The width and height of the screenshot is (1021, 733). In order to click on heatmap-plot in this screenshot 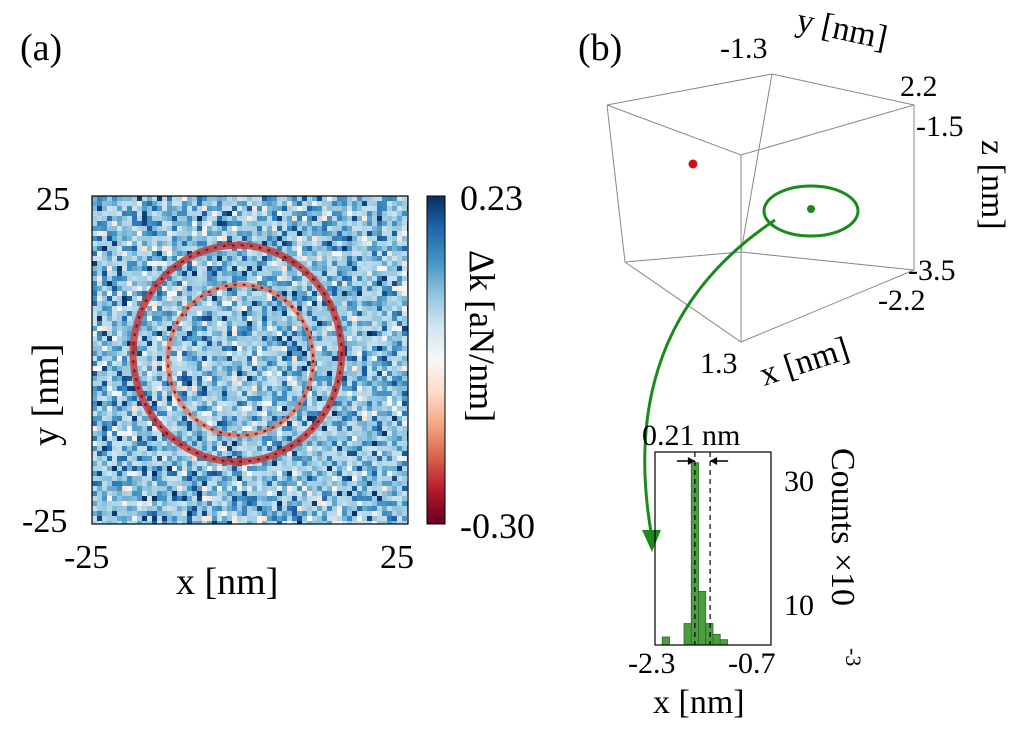, I will do `click(250, 360)`.